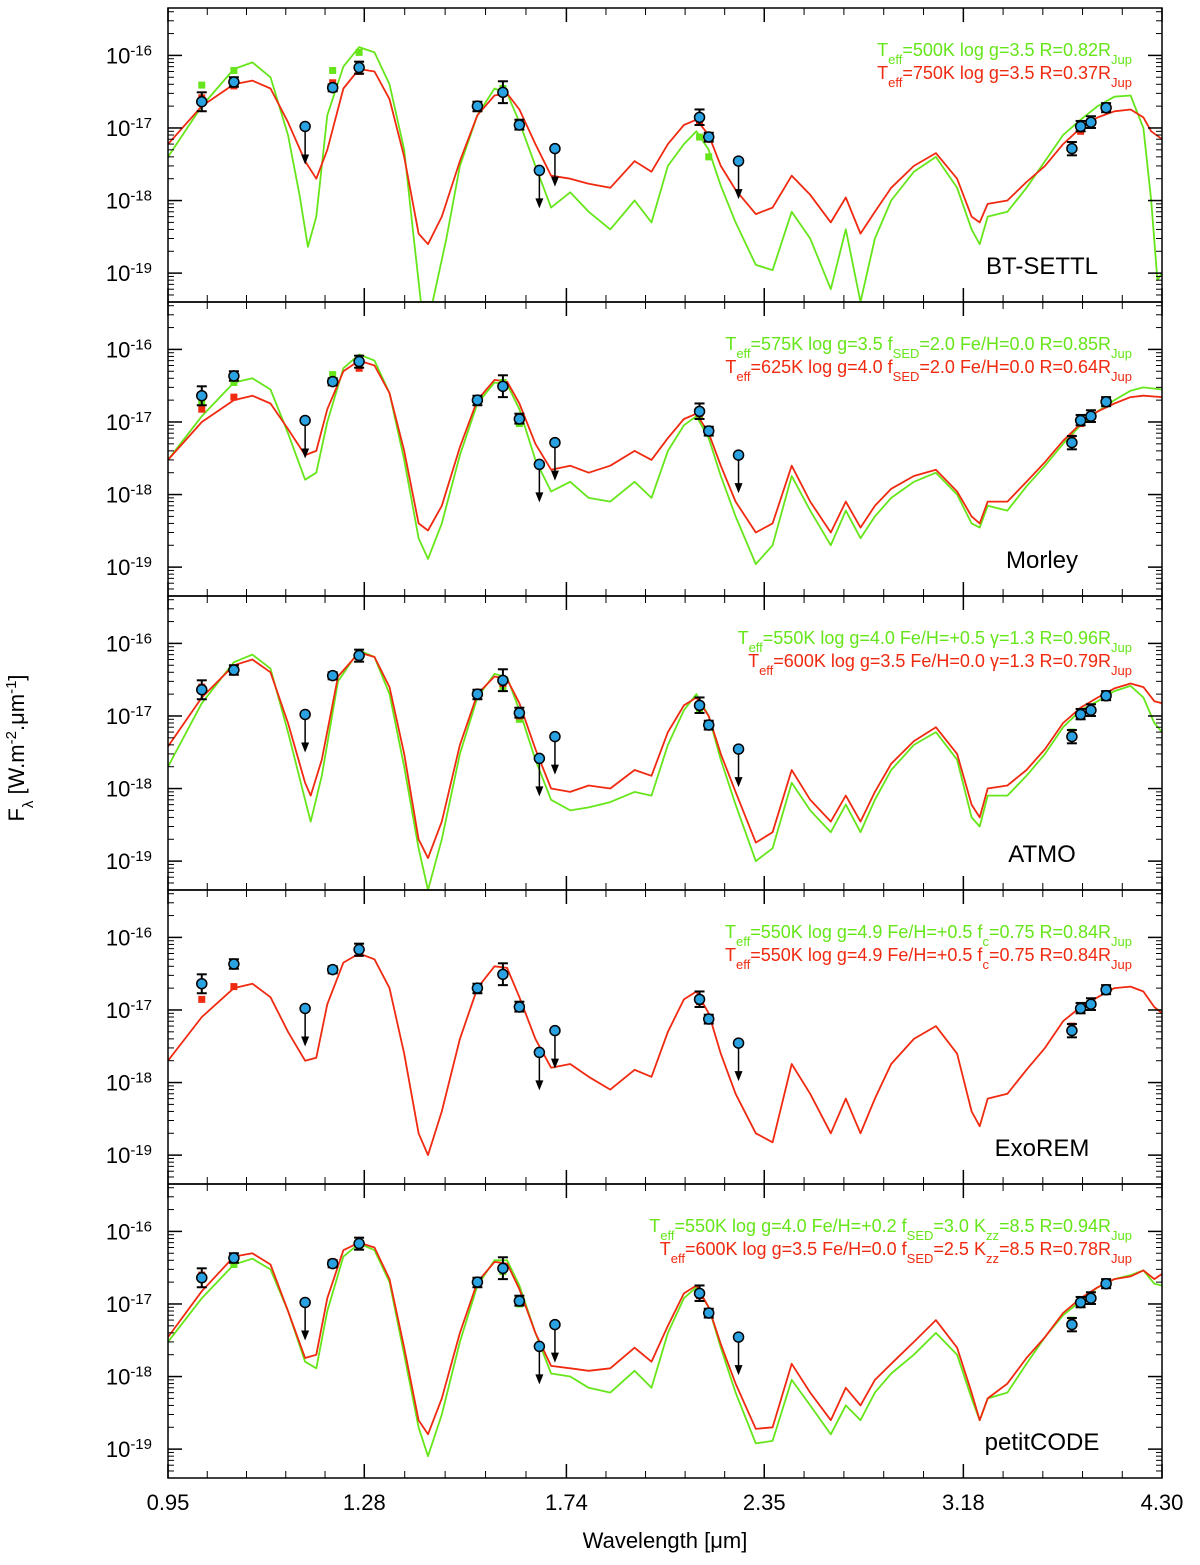  Describe the element at coordinates (1004, 76) in the screenshot. I see `legend-red-parameters: Teff=750K log g=3.5 R=0.37RJup` at that location.